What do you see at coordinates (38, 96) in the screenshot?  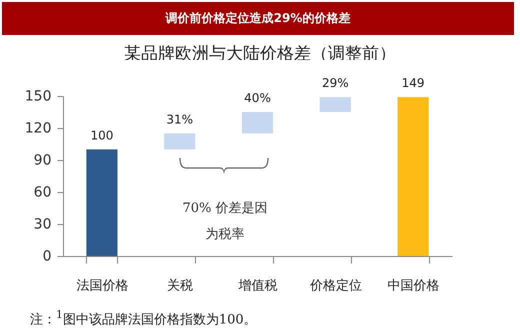 I see `y-tick-label: 150` at bounding box center [38, 96].